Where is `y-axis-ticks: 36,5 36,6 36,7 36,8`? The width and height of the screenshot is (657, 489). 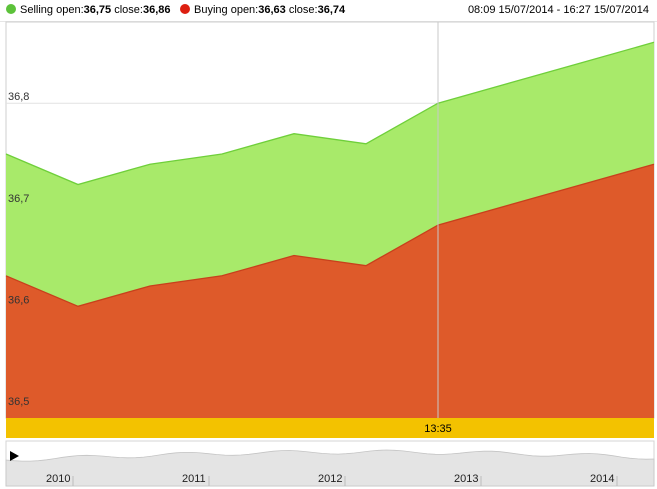
y-axis-ticks: 36,5 36,6 36,7 36,8 is located at coordinates (18, 249).